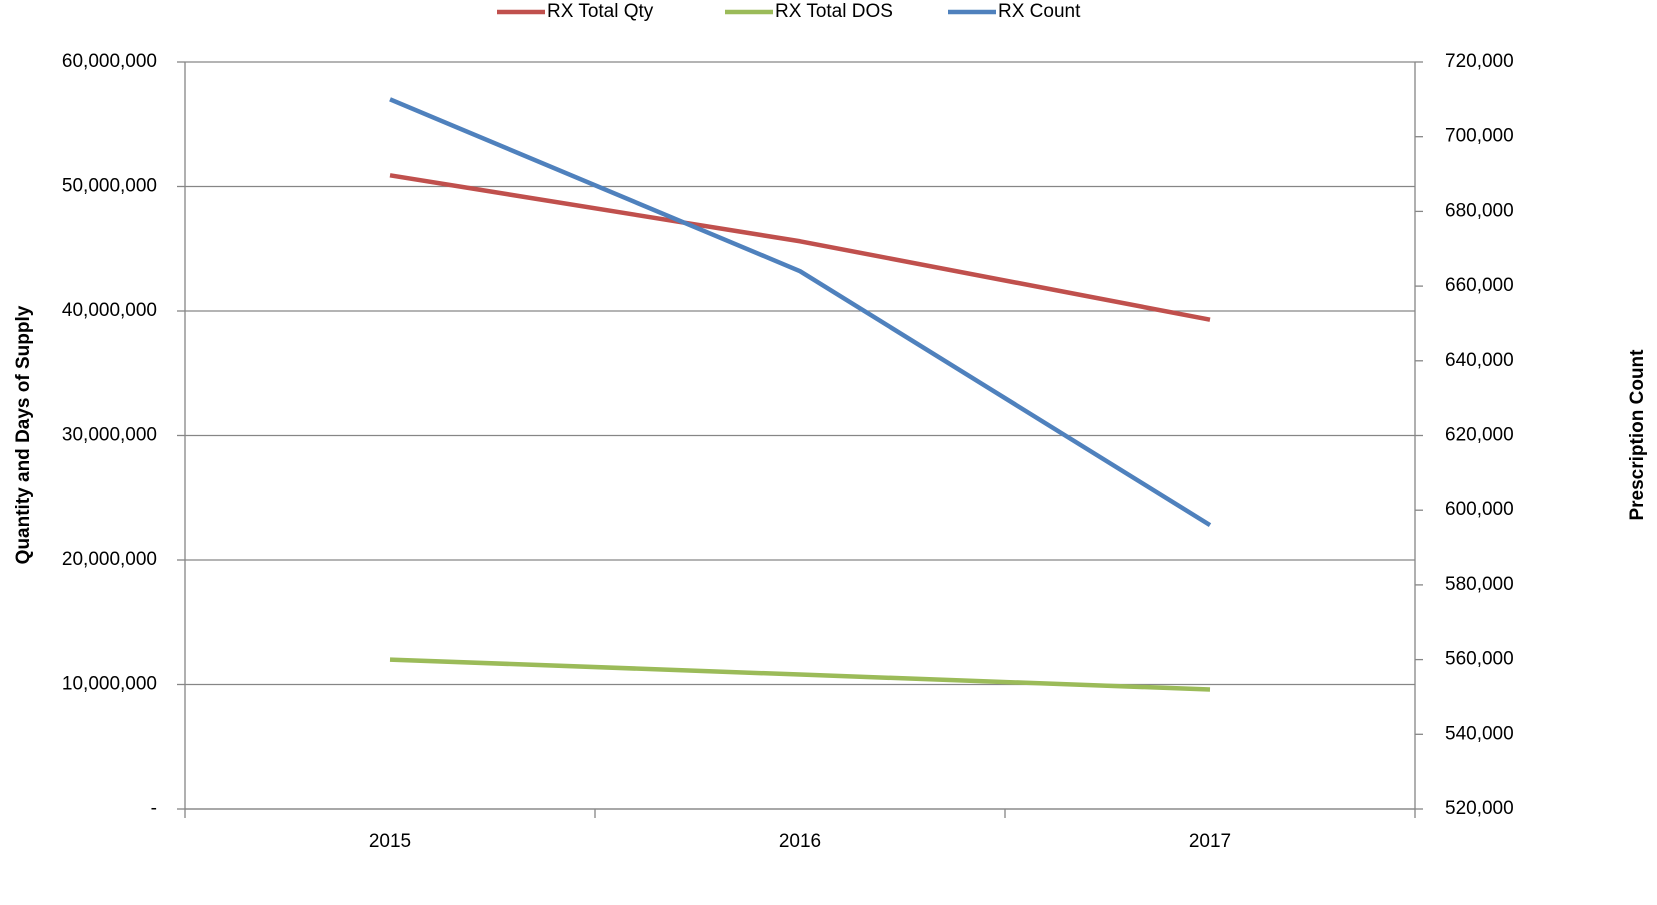  I want to click on y2-tick-label: 580,000, so click(1479, 584).